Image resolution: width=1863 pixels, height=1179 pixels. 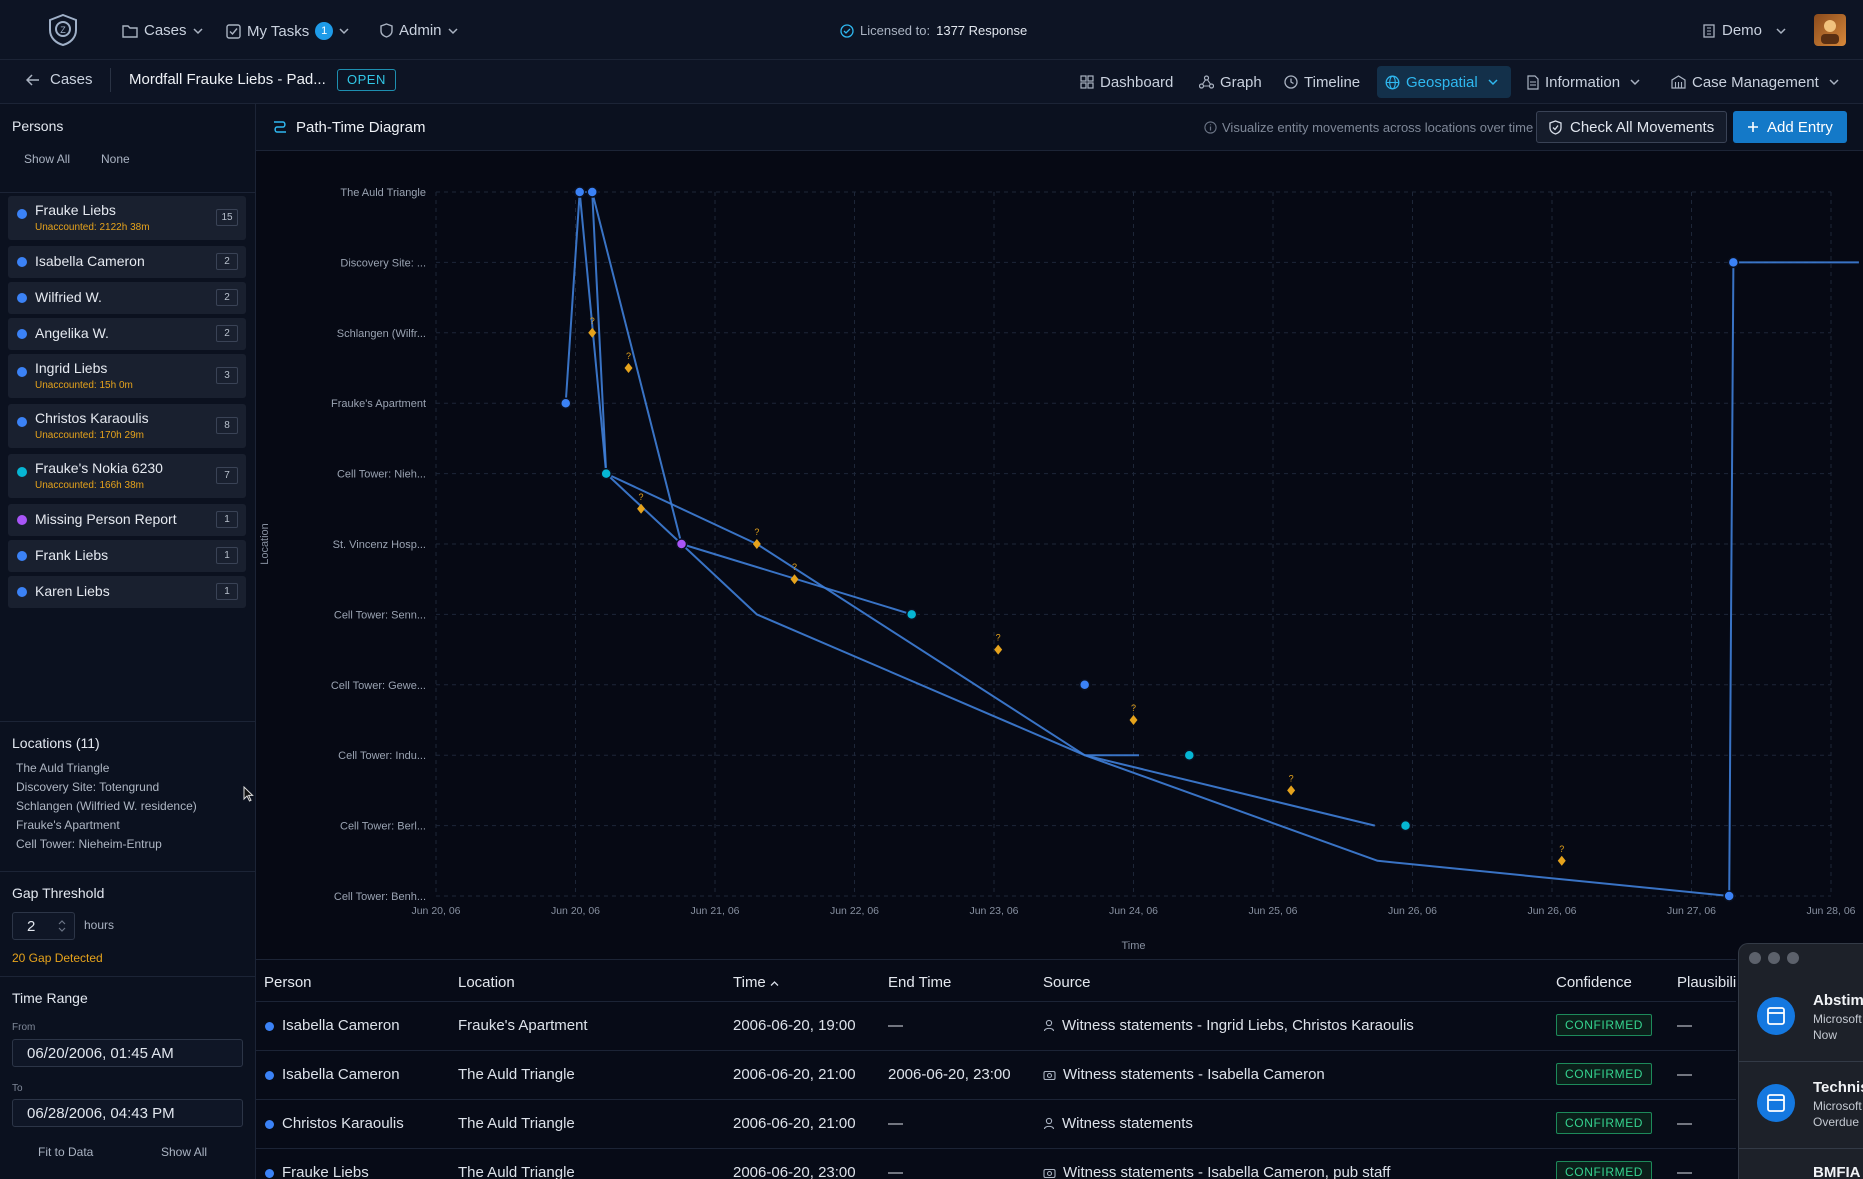 I want to click on avatar, so click(x=1830, y=30).